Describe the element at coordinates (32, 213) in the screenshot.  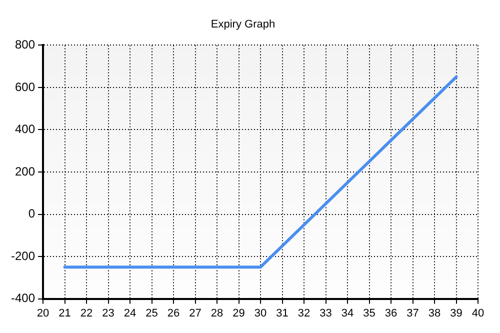
I see `y-tick-label: 0` at that location.